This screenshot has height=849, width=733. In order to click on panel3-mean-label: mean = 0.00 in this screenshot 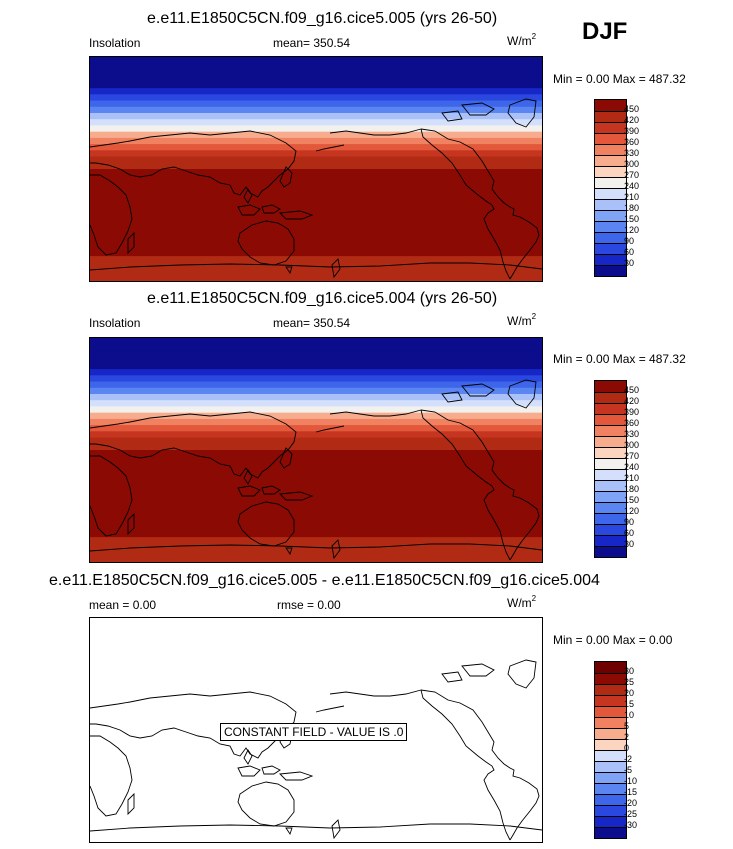, I will do `click(123, 605)`.